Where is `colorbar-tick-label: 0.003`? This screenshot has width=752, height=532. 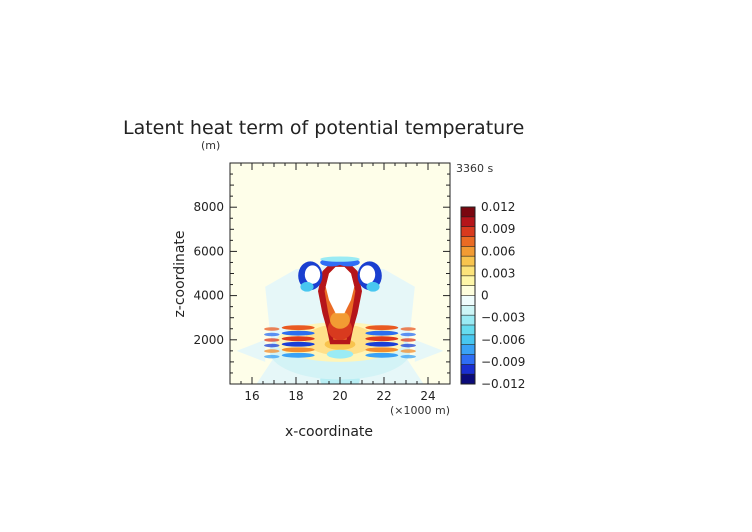 colorbar-tick-label: 0.003 is located at coordinates (498, 273).